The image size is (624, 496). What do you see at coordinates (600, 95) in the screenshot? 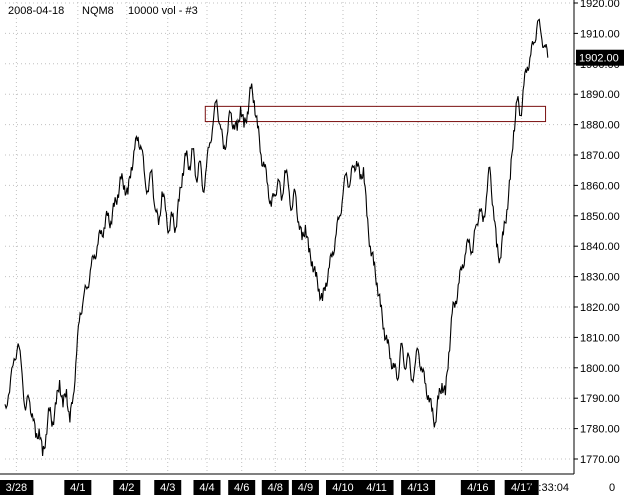
I see `y-tick-label: 1890.00` at bounding box center [600, 95].